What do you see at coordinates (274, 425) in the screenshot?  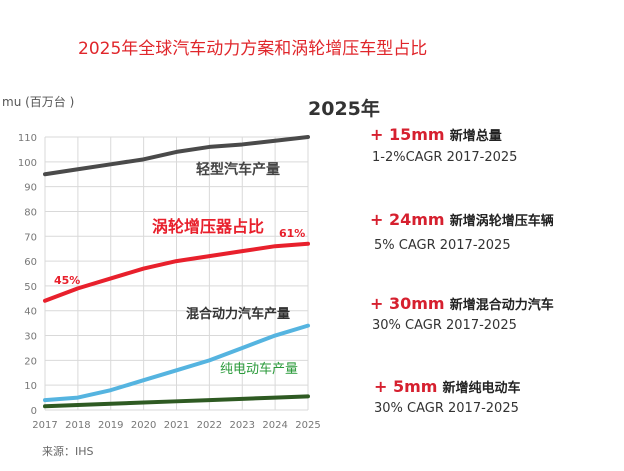 I see `x-tick-label: 2024` at bounding box center [274, 425].